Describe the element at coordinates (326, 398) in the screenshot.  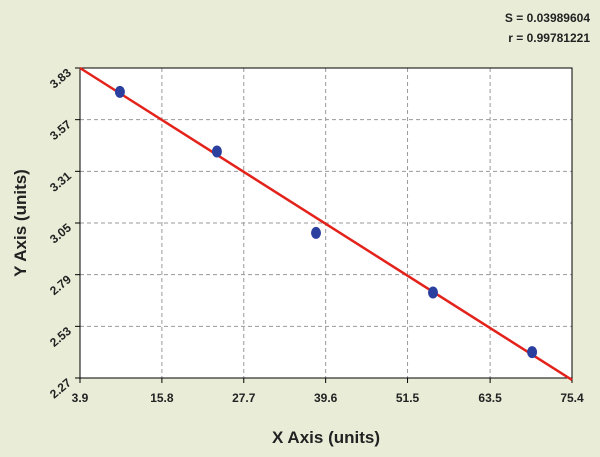
I see `x-tick-label: 39.6` at that location.